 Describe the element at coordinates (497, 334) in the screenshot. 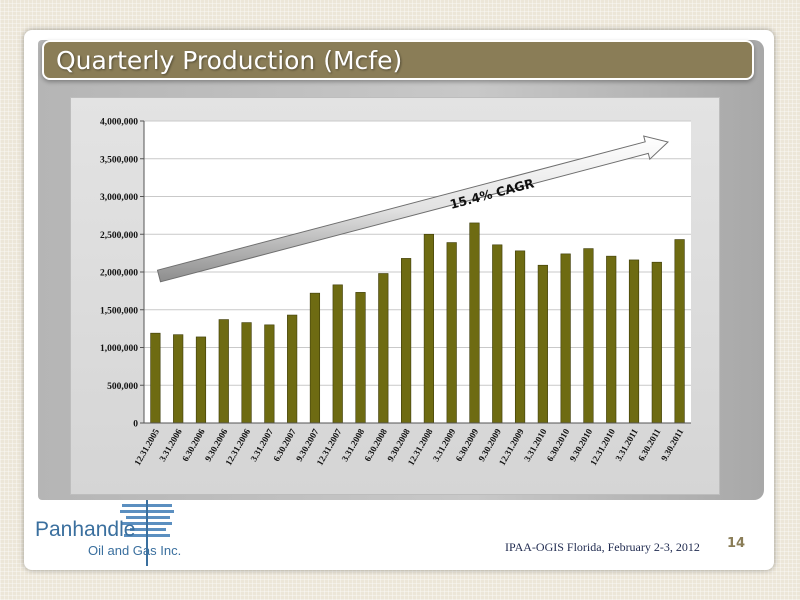

I see `bar-9.30.2009` at that location.